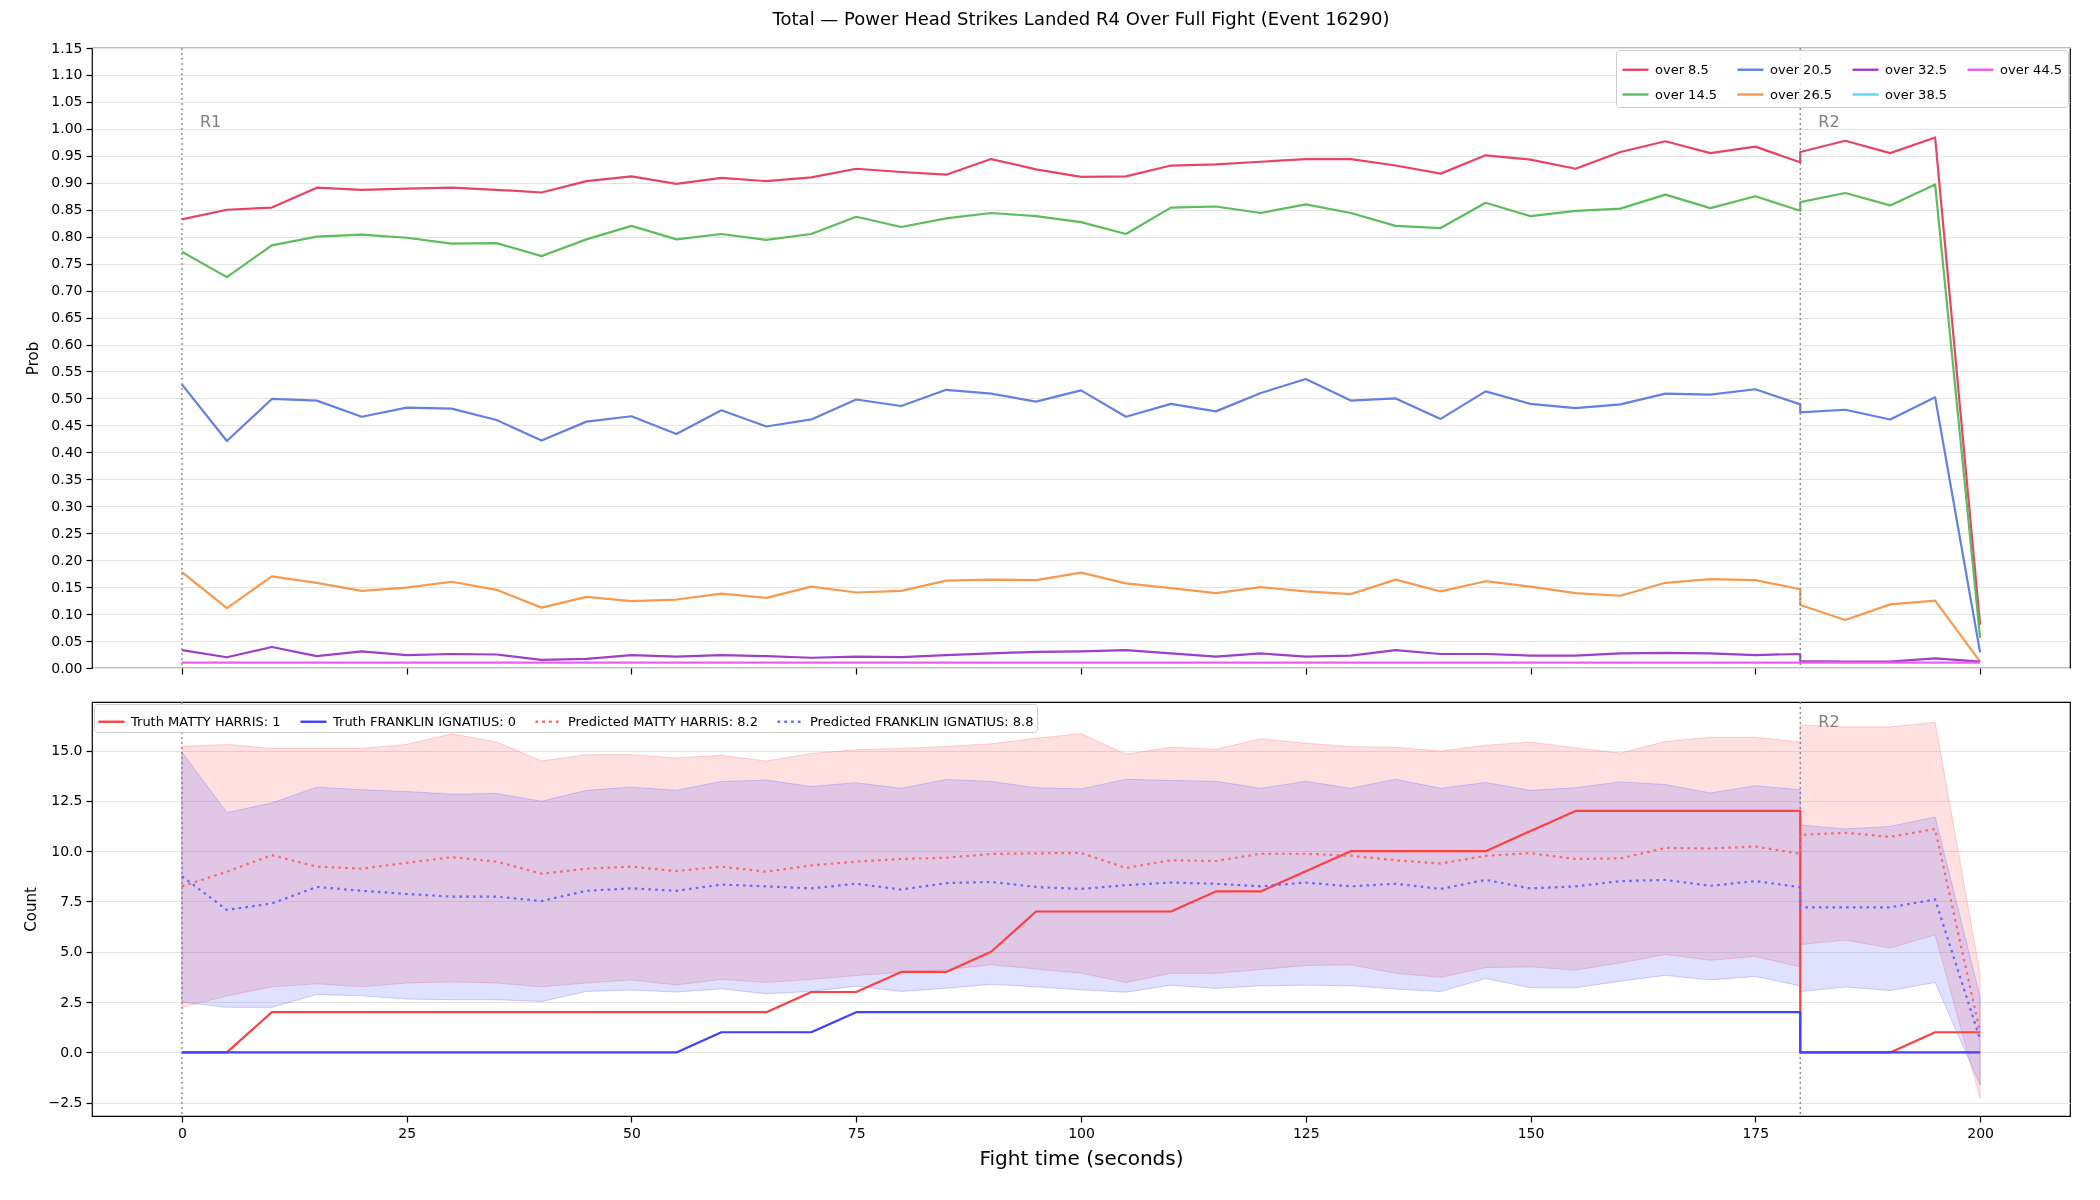 The width and height of the screenshot is (2100, 1200). What do you see at coordinates (71, 1051) in the screenshot?
I see `y-tick-label: 0.0` at bounding box center [71, 1051].